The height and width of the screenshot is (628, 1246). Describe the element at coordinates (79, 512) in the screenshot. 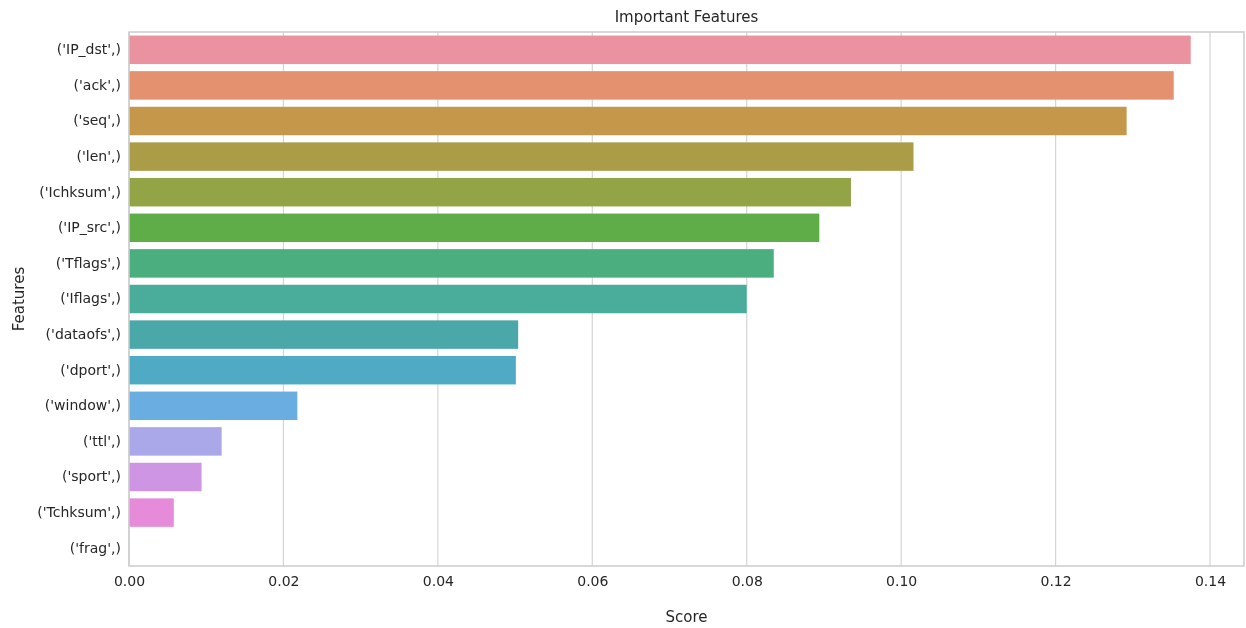

I see `y-tick-label: ('Tchksum',)` at that location.